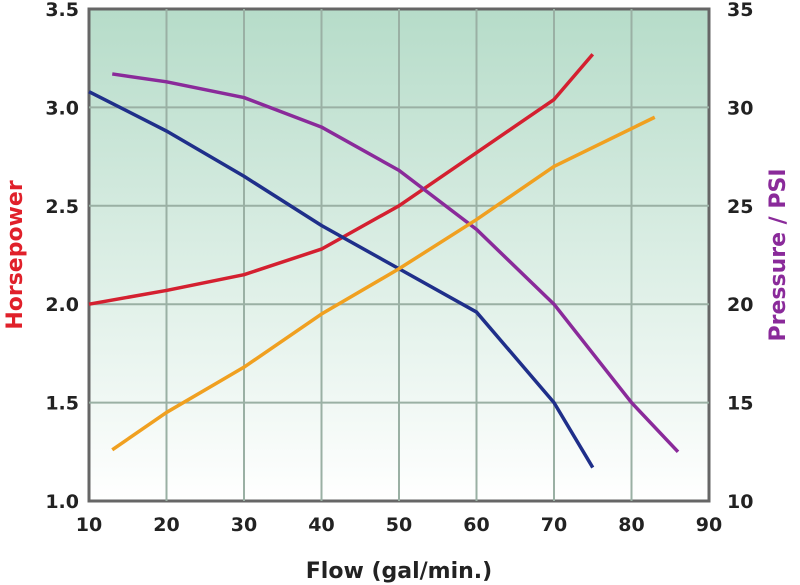  Describe the element at coordinates (709, 525) in the screenshot. I see `x-tick-label: 90` at that location.